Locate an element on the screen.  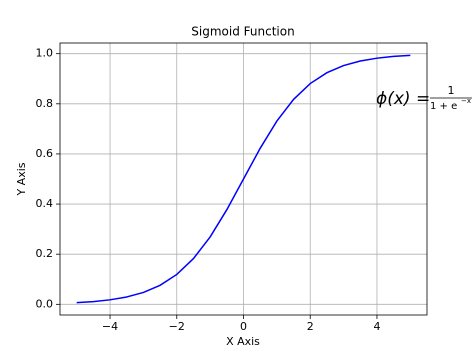
y-tick-label: 0.6 is located at coordinates (45, 153).